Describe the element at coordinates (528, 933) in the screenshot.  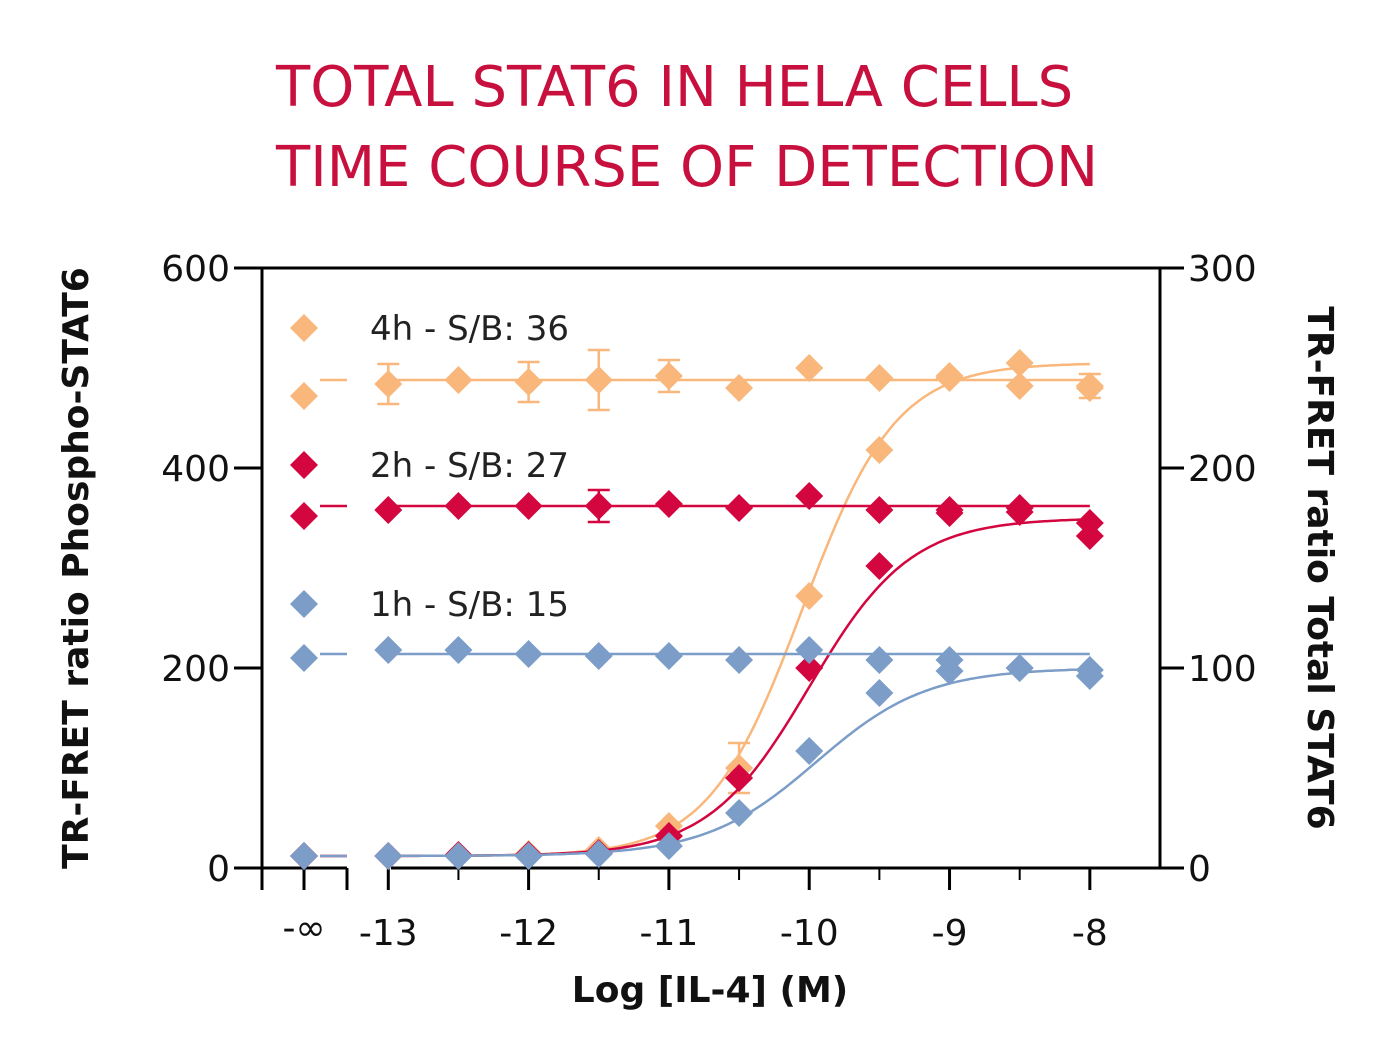
I see `x-tick-label: -12` at that location.